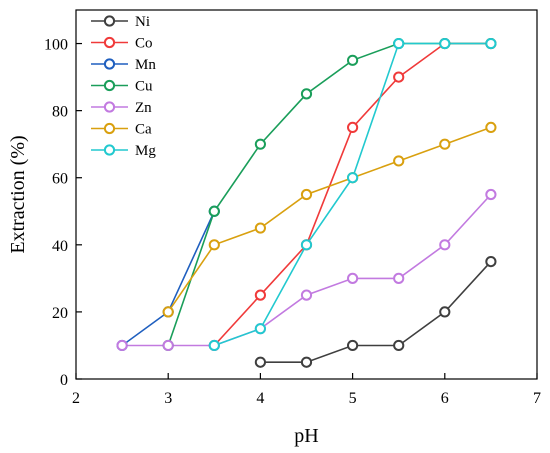 This screenshot has width=550, height=453. What do you see at coordinates (145, 151) in the screenshot?
I see `legend-label-mg: Mg` at bounding box center [145, 151].